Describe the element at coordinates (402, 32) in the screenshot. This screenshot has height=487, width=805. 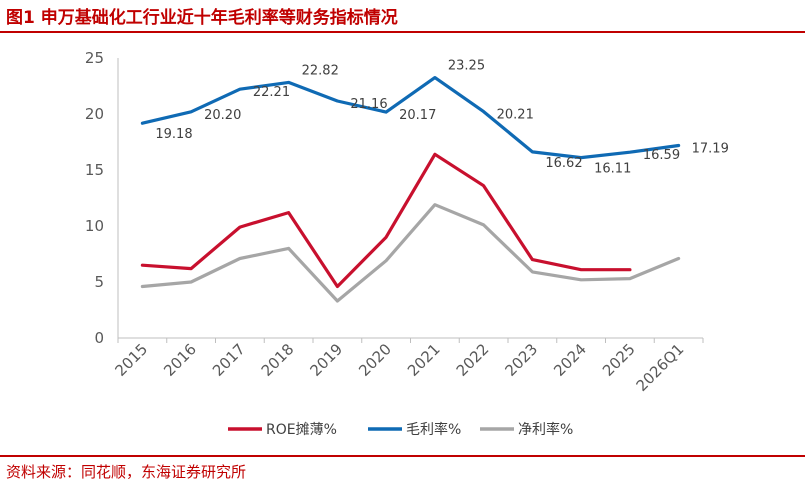
I see `title-divider` at that location.